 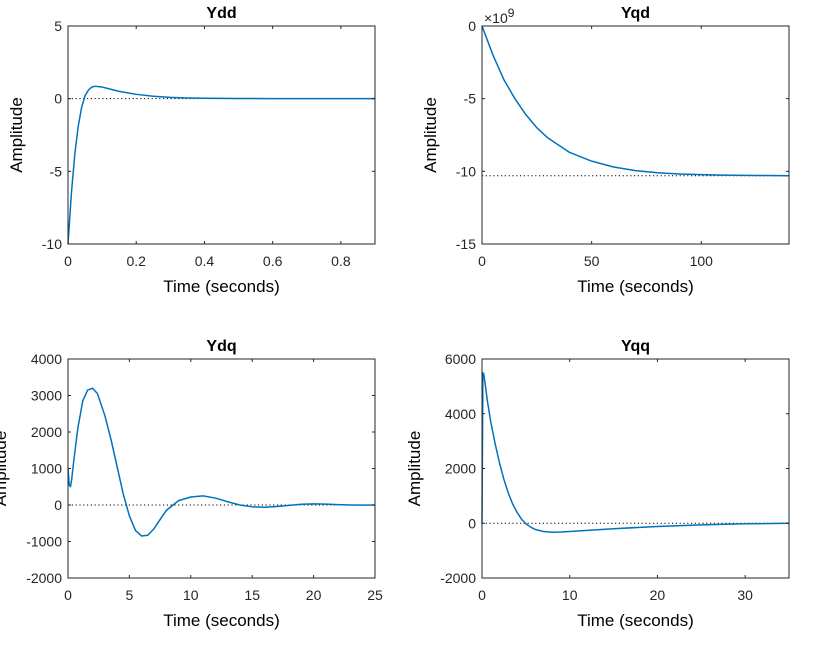 I want to click on yqq-plot-area, so click(x=635, y=468).